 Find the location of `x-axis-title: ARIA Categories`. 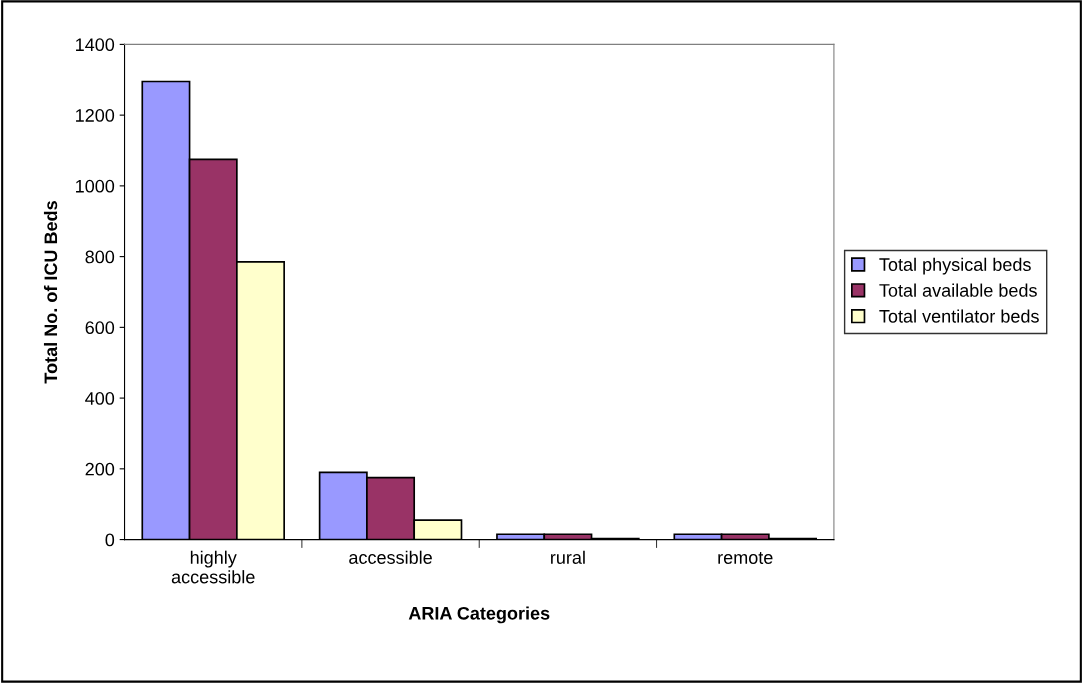

x-axis-title: ARIA Categories is located at coordinates (479, 615).